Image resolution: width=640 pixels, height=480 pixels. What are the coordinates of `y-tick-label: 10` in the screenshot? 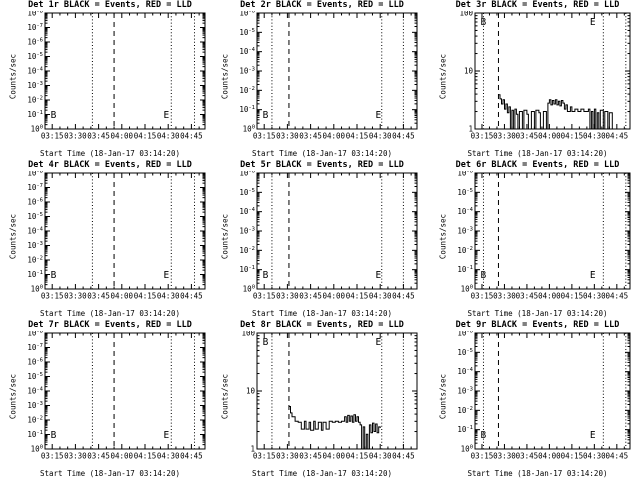 It's located at (469, 71).